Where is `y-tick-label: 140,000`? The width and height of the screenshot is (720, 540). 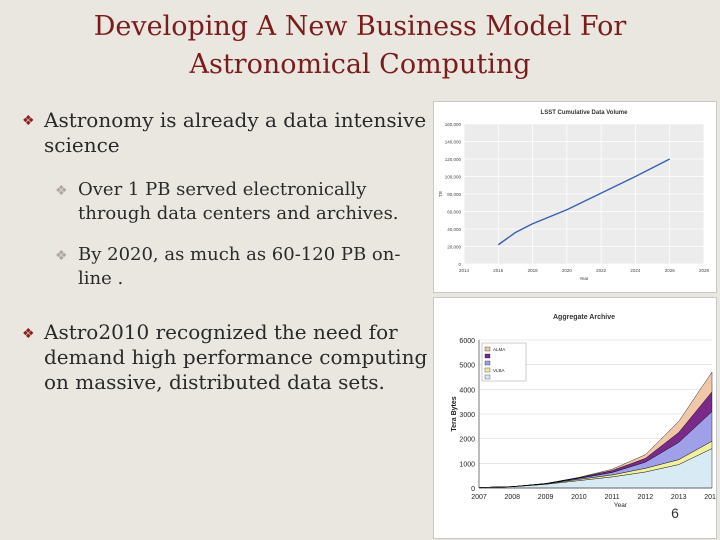
y-tick-label: 140,000 is located at coordinates (453, 142).